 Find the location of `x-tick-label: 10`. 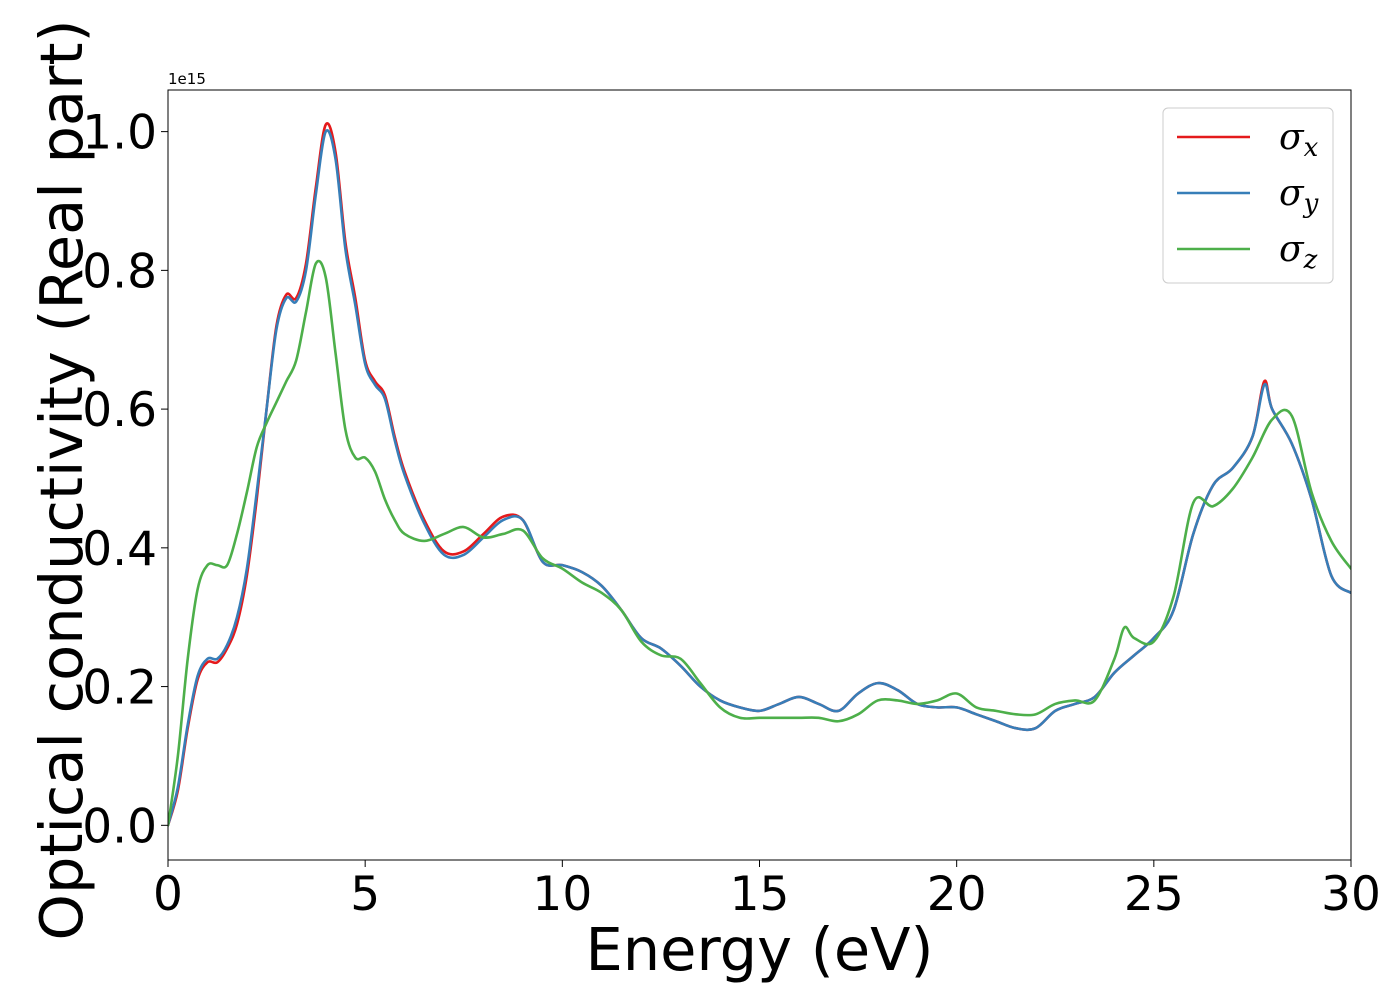

x-tick-label: 10 is located at coordinates (562, 894).